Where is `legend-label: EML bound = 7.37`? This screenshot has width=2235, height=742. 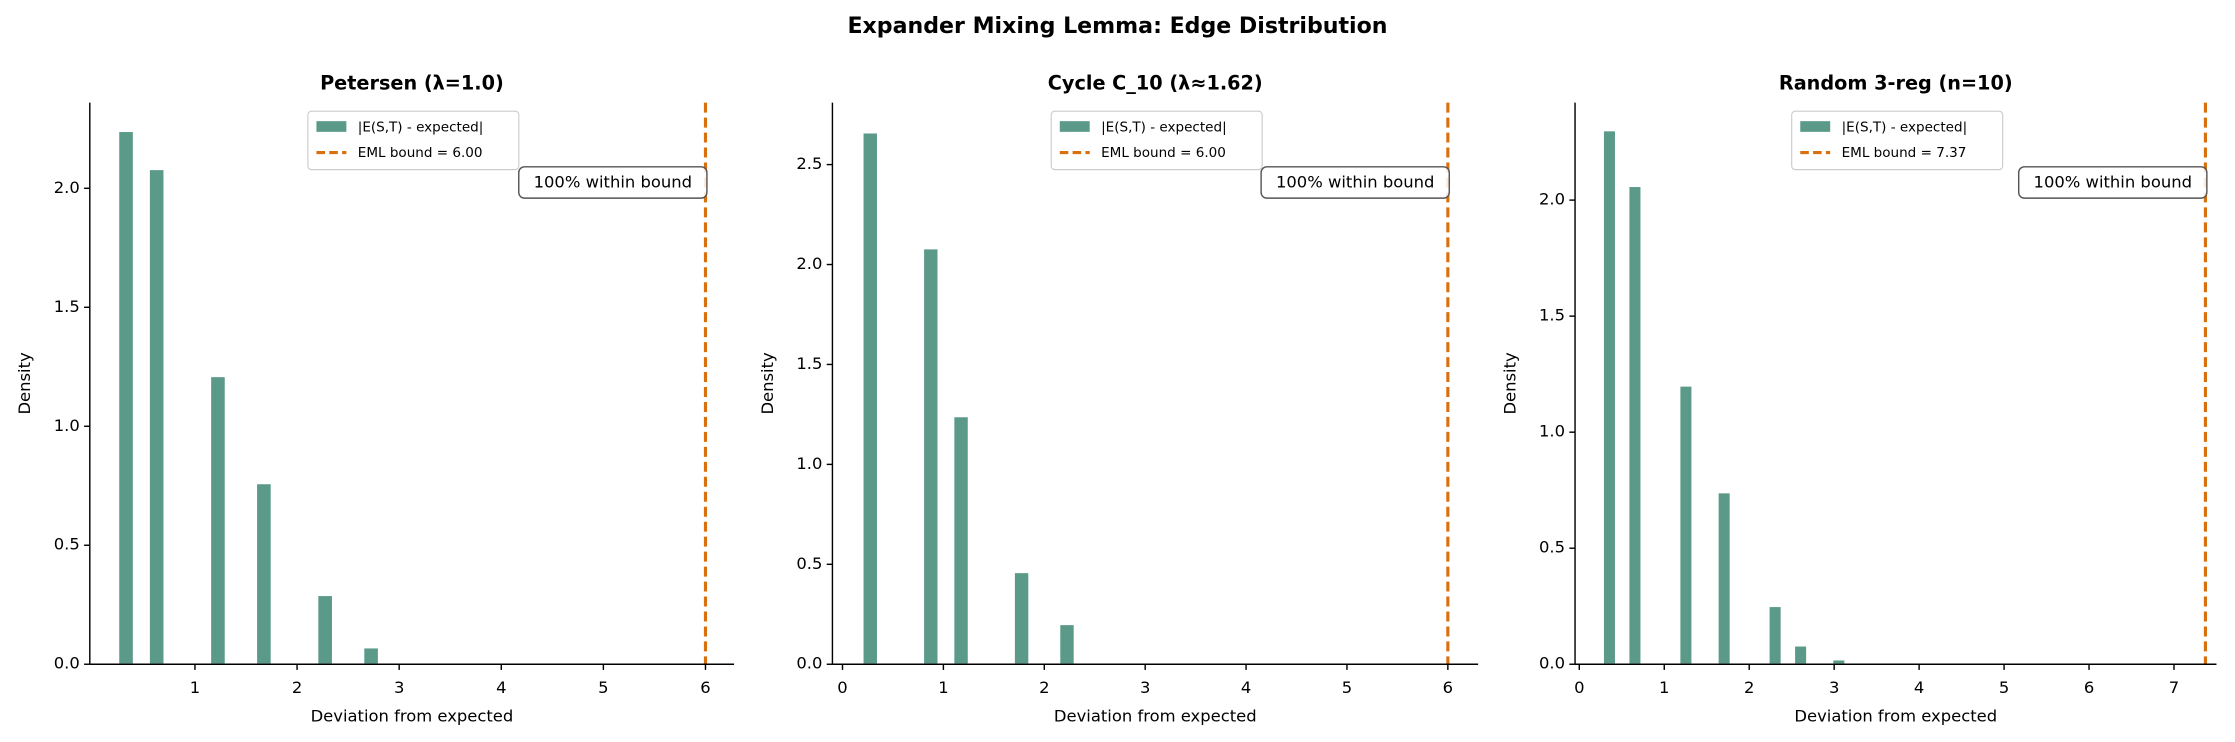 legend-label: EML bound = 7.37 is located at coordinates (1904, 153).